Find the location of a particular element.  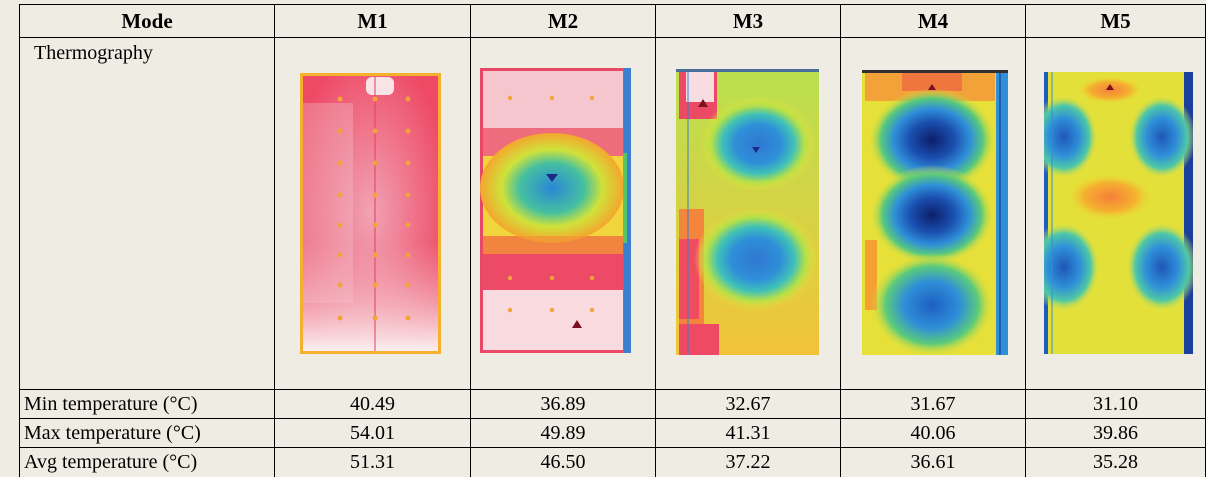

max-m1: 54.01 is located at coordinates (372, 433).